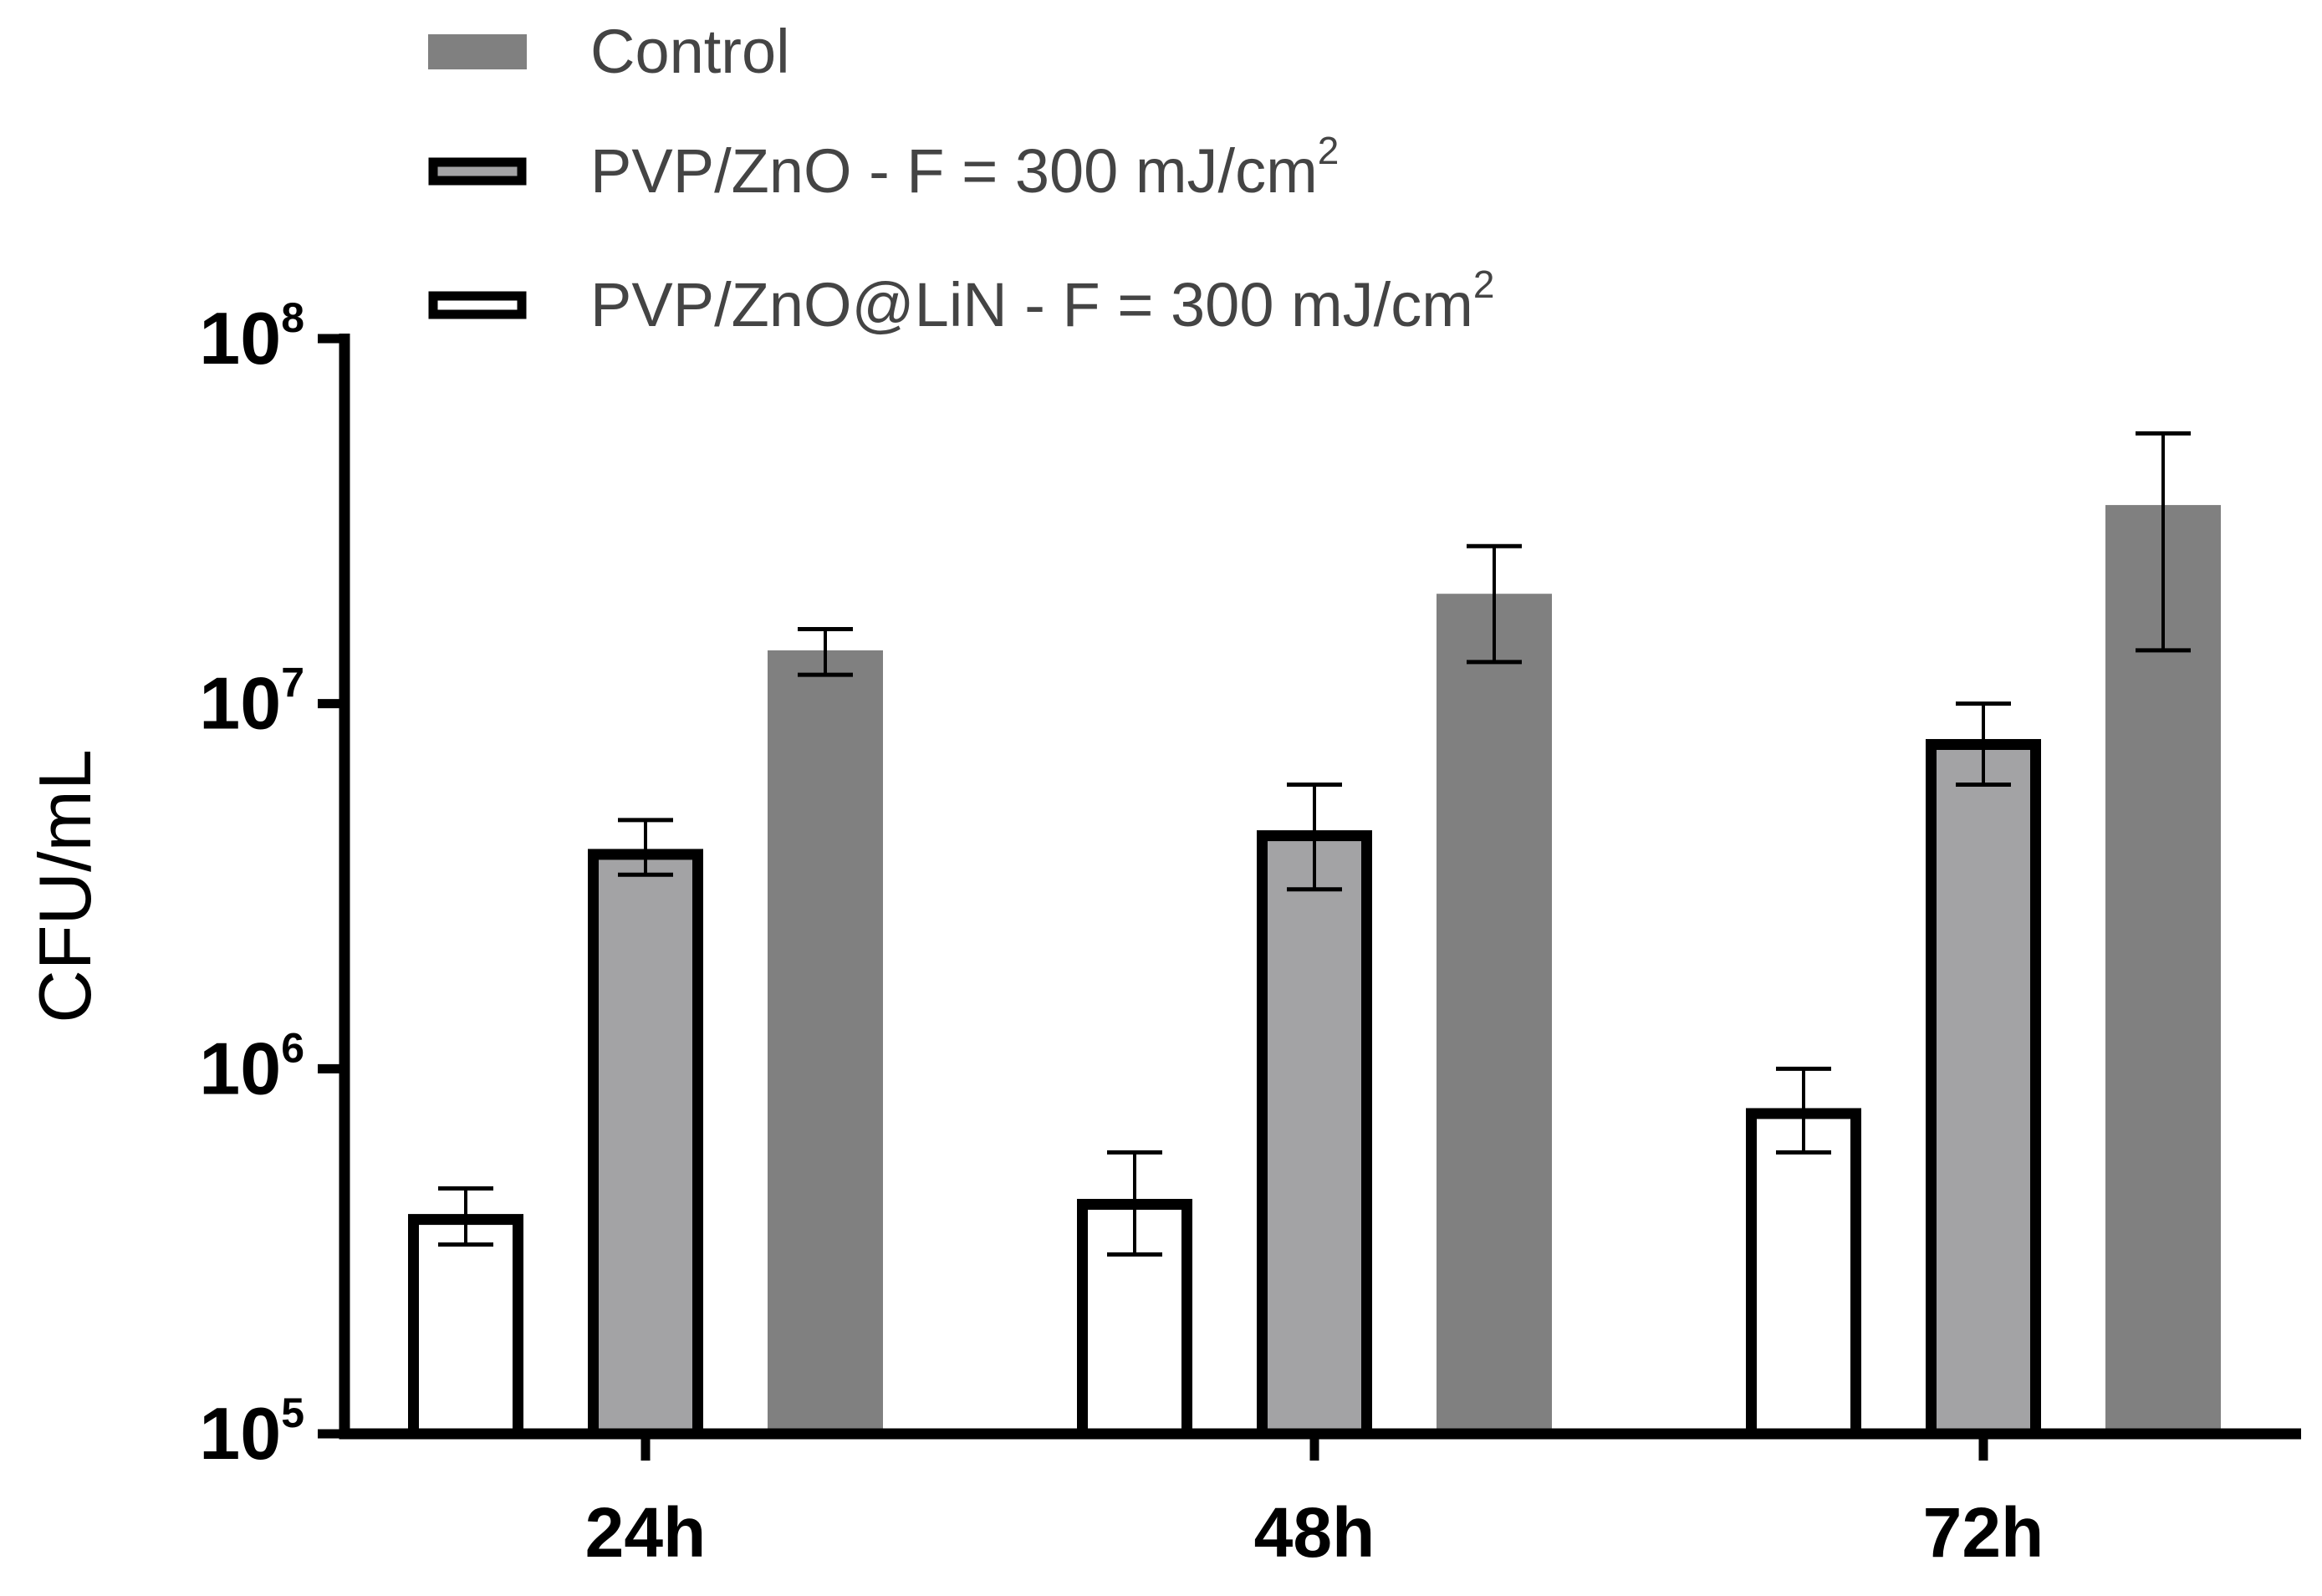 The image size is (2322, 1596). I want to click on legend-label: PVP/ZnO@LiN - F = 300 mJ/cm2, so click(1042, 301).